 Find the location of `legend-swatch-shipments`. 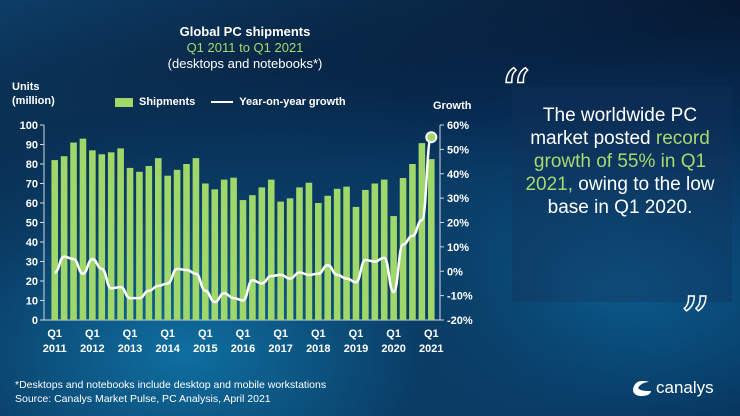

legend-swatch-shipments is located at coordinates (124, 102).